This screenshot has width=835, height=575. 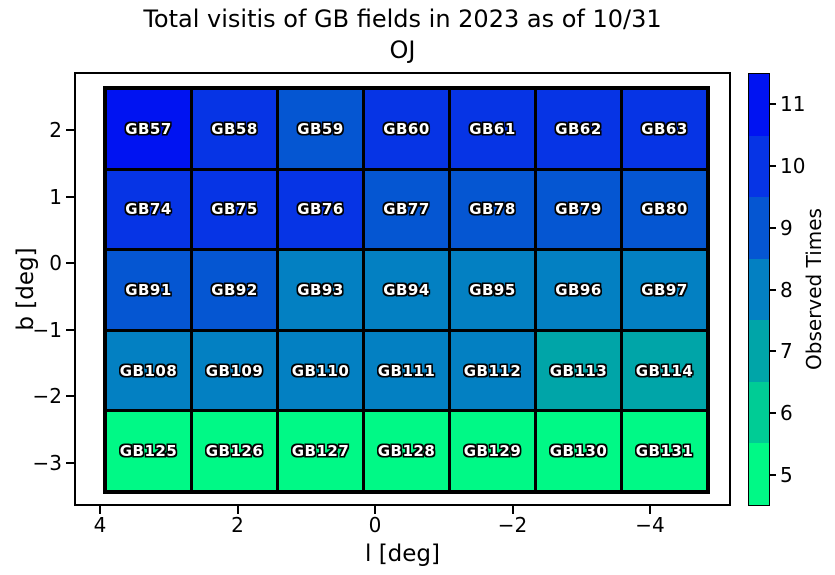 What do you see at coordinates (578, 209) in the screenshot?
I see `heatmap-cell: GB79` at bounding box center [578, 209].